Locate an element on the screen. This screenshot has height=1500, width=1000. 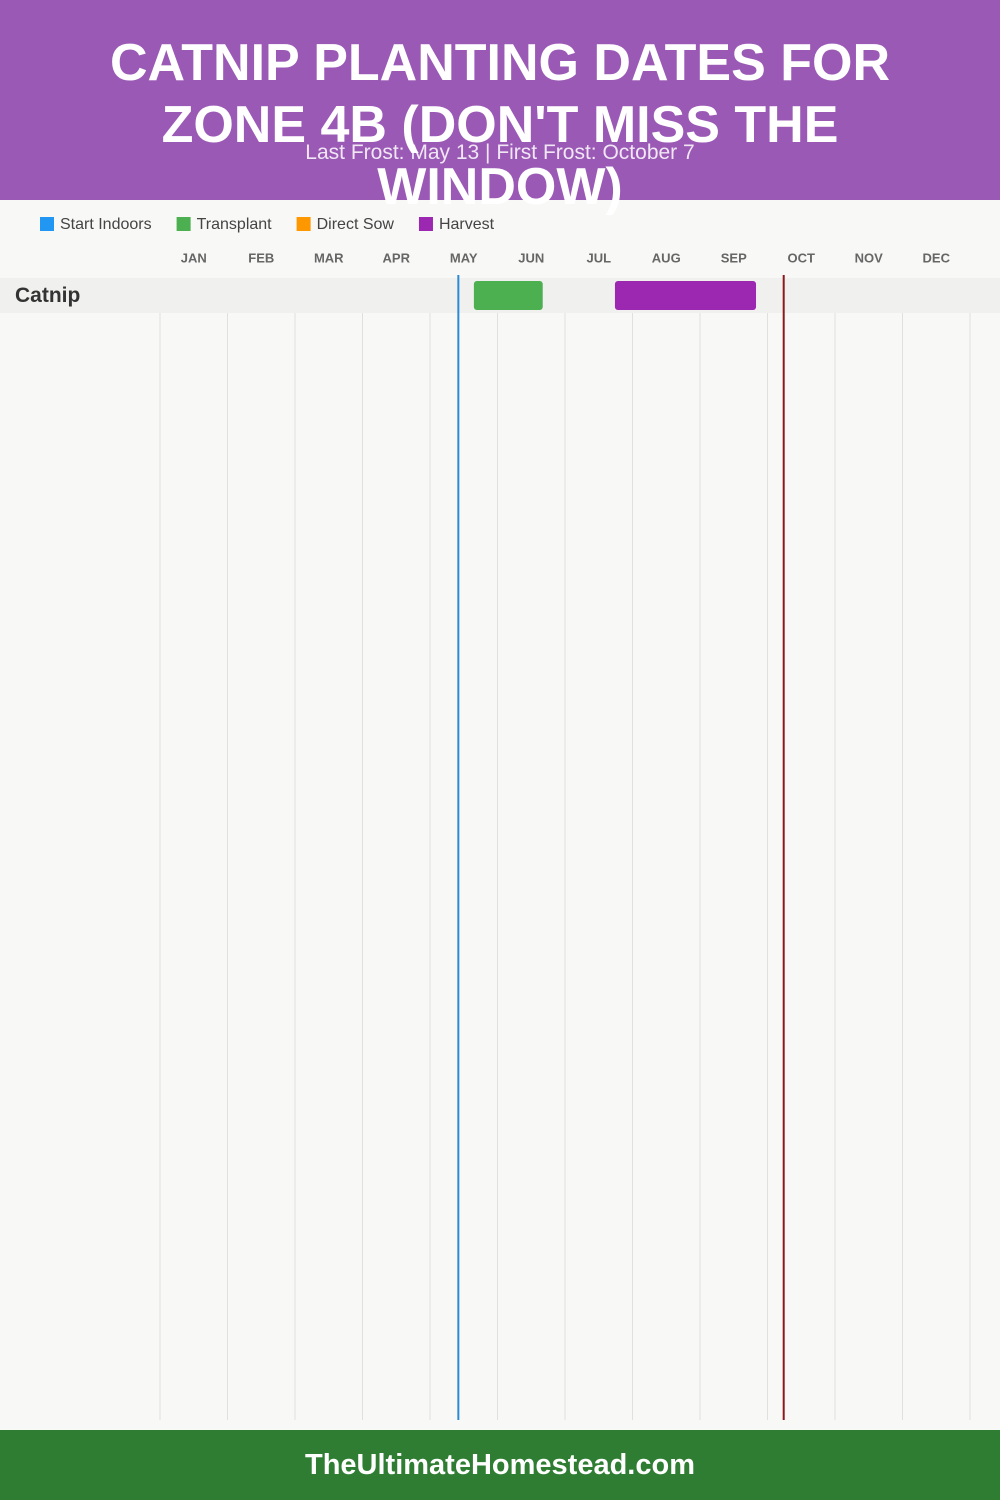
row-label: Catnip is located at coordinates (47, 295).